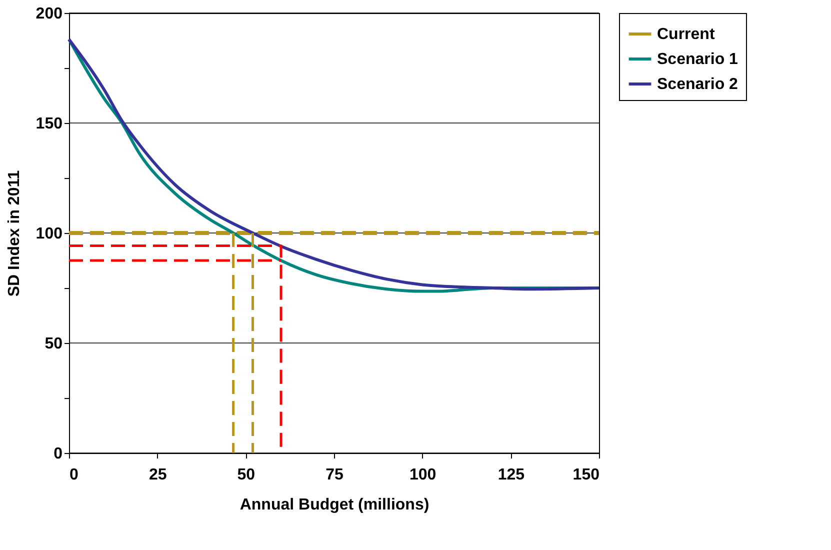 The width and height of the screenshot is (831, 550). What do you see at coordinates (74, 475) in the screenshot?
I see `x-tick-label: 0` at bounding box center [74, 475].